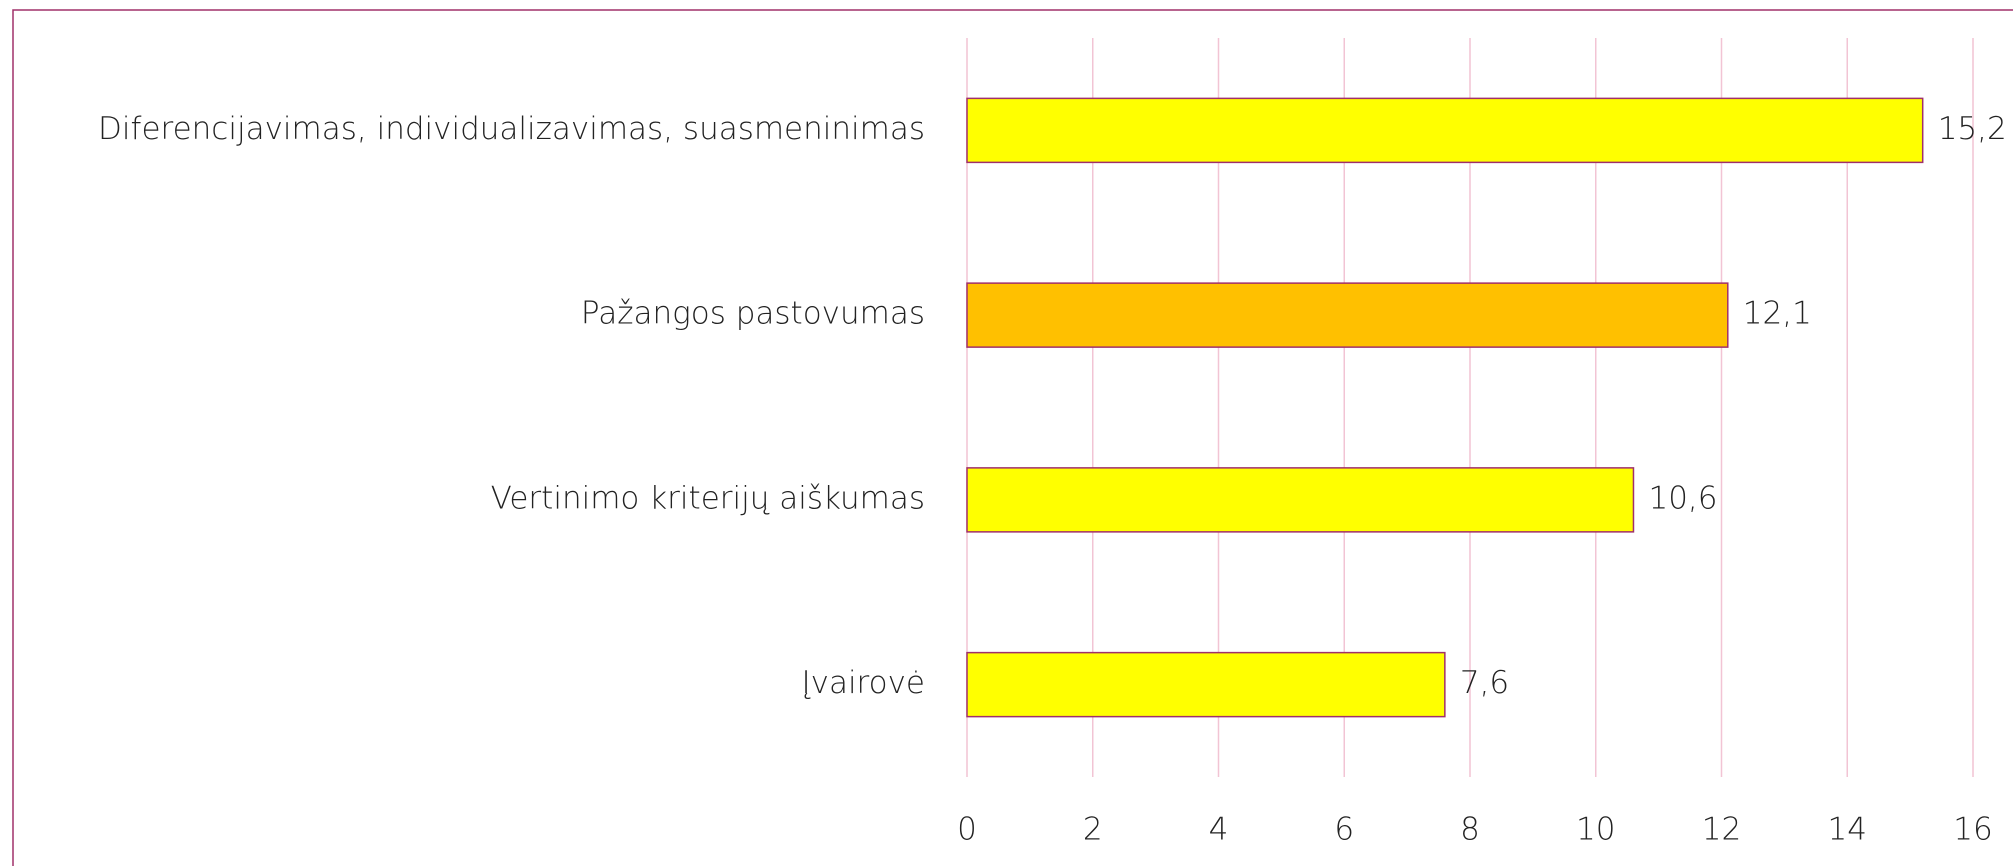 Image resolution: width=2013 pixels, height=866 pixels. What do you see at coordinates (967, 830) in the screenshot?
I see `x-tick-label: 0` at bounding box center [967, 830].